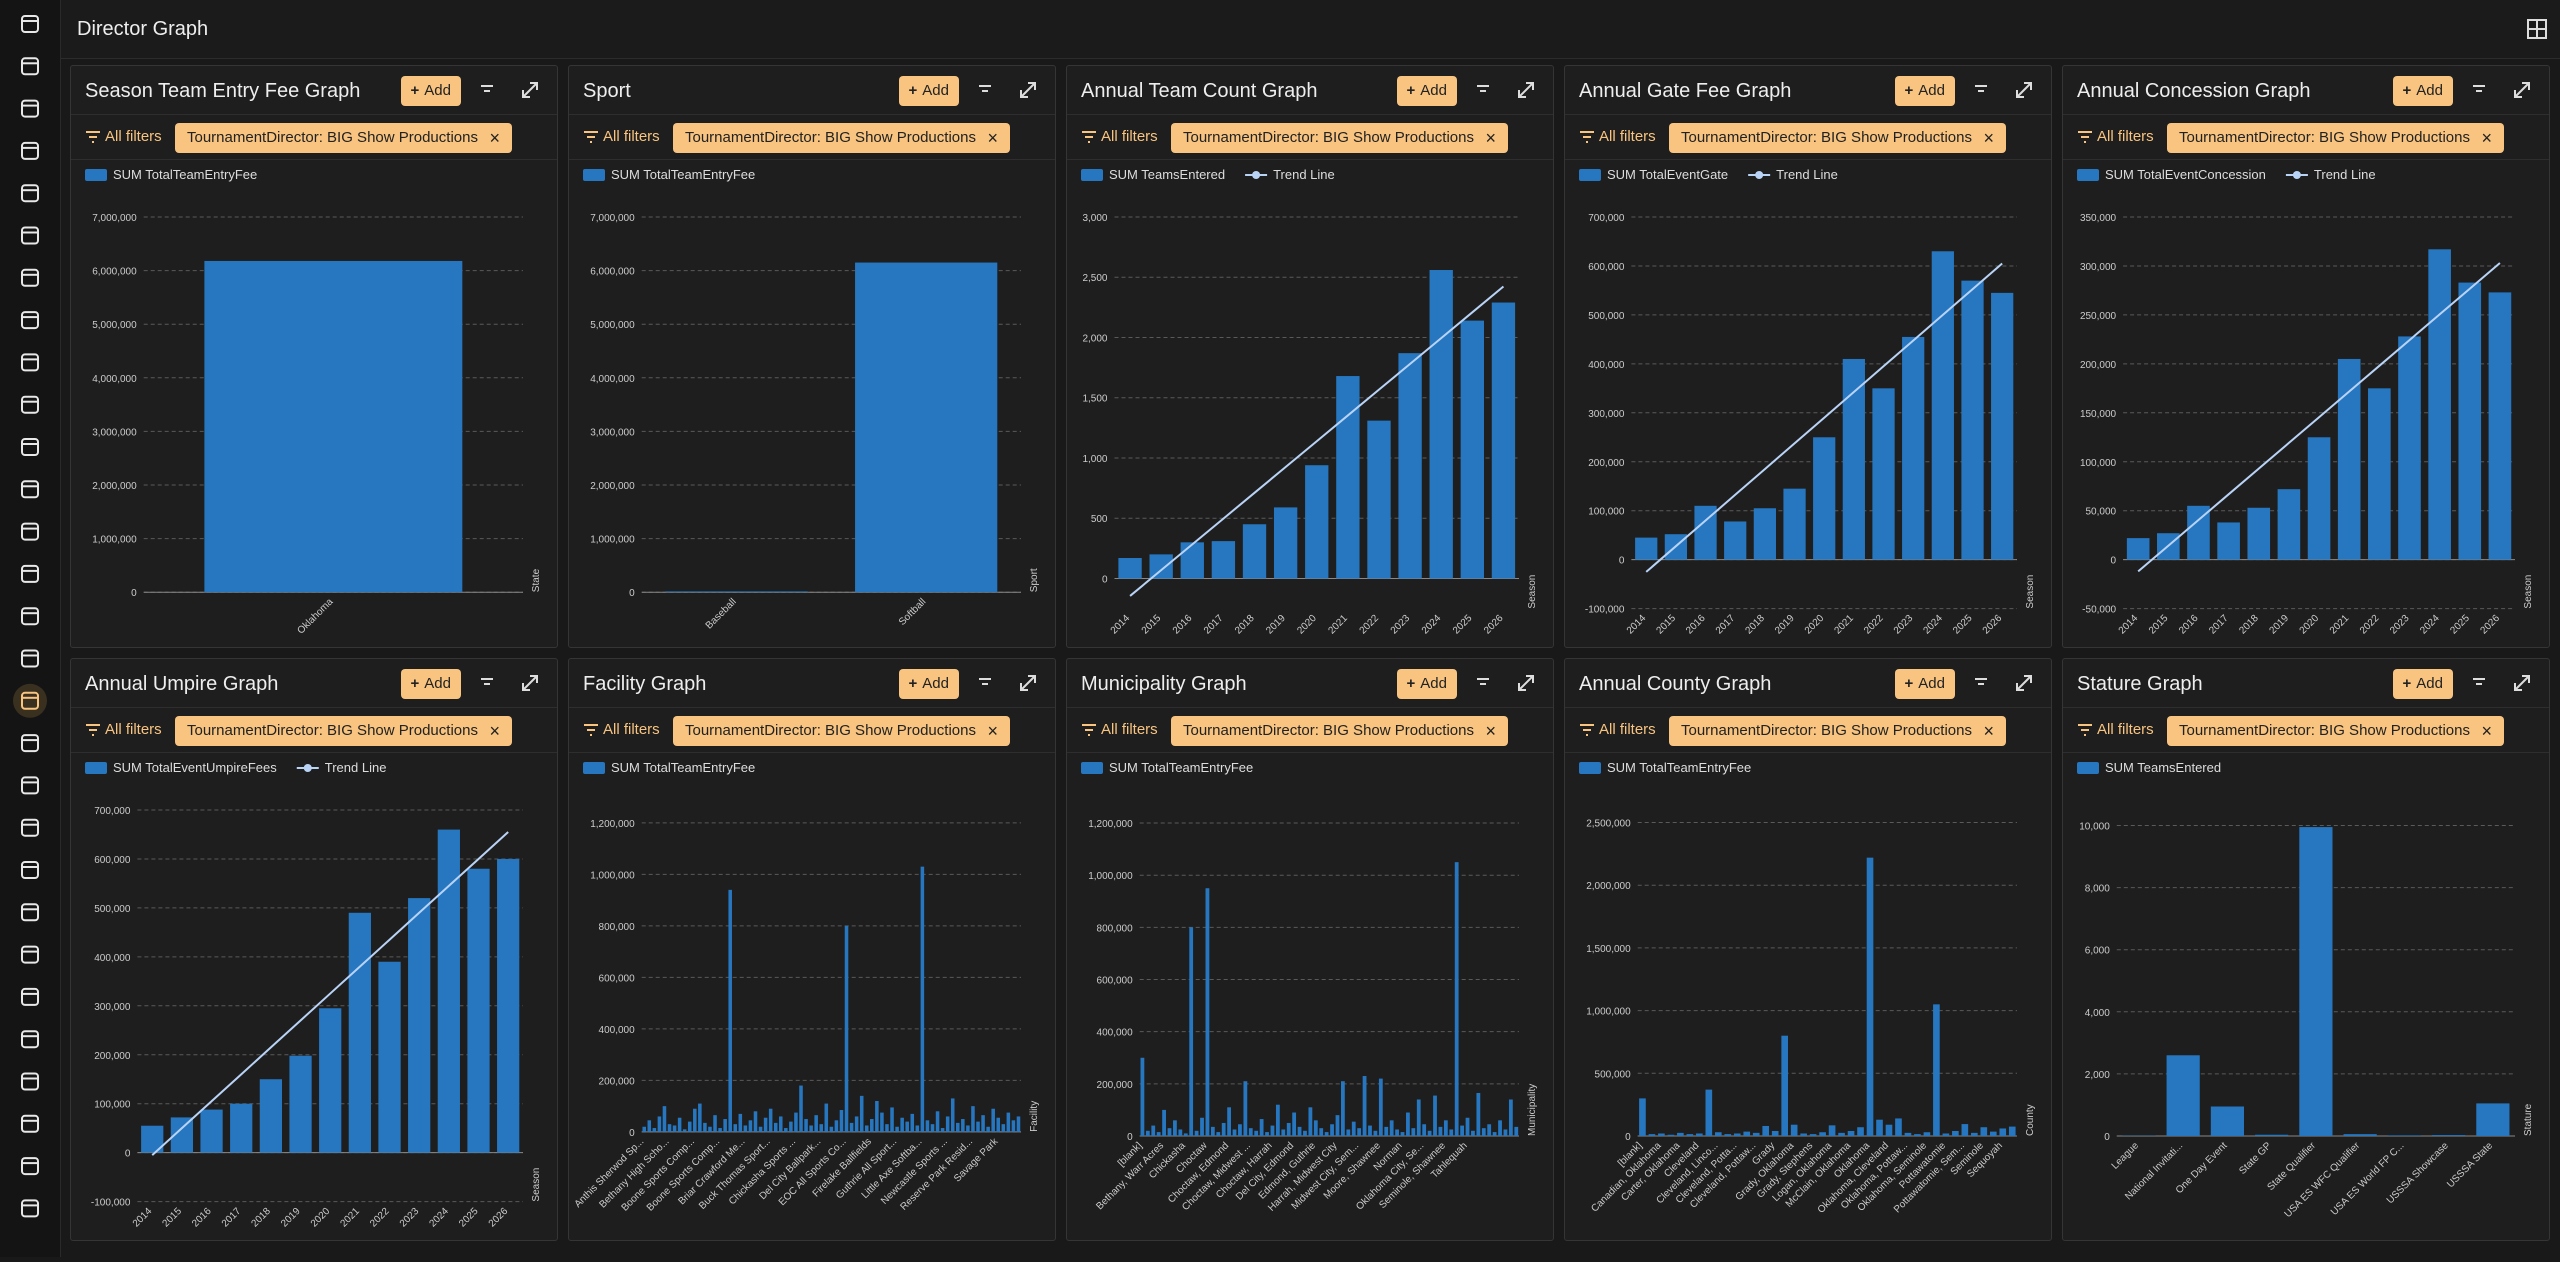 This screenshot has height=1262, width=2560. I want to click on icon-shape, so click(30, 362).